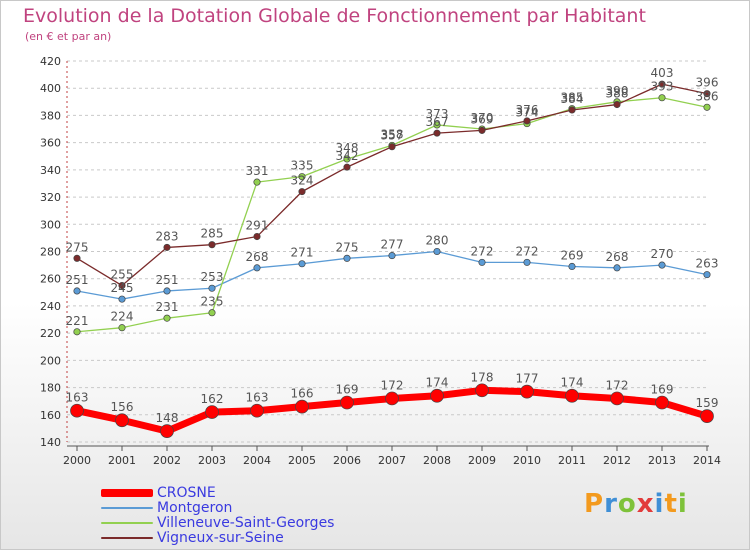 The image size is (750, 550). I want to click on x-tick-label: 2011, so click(572, 460).